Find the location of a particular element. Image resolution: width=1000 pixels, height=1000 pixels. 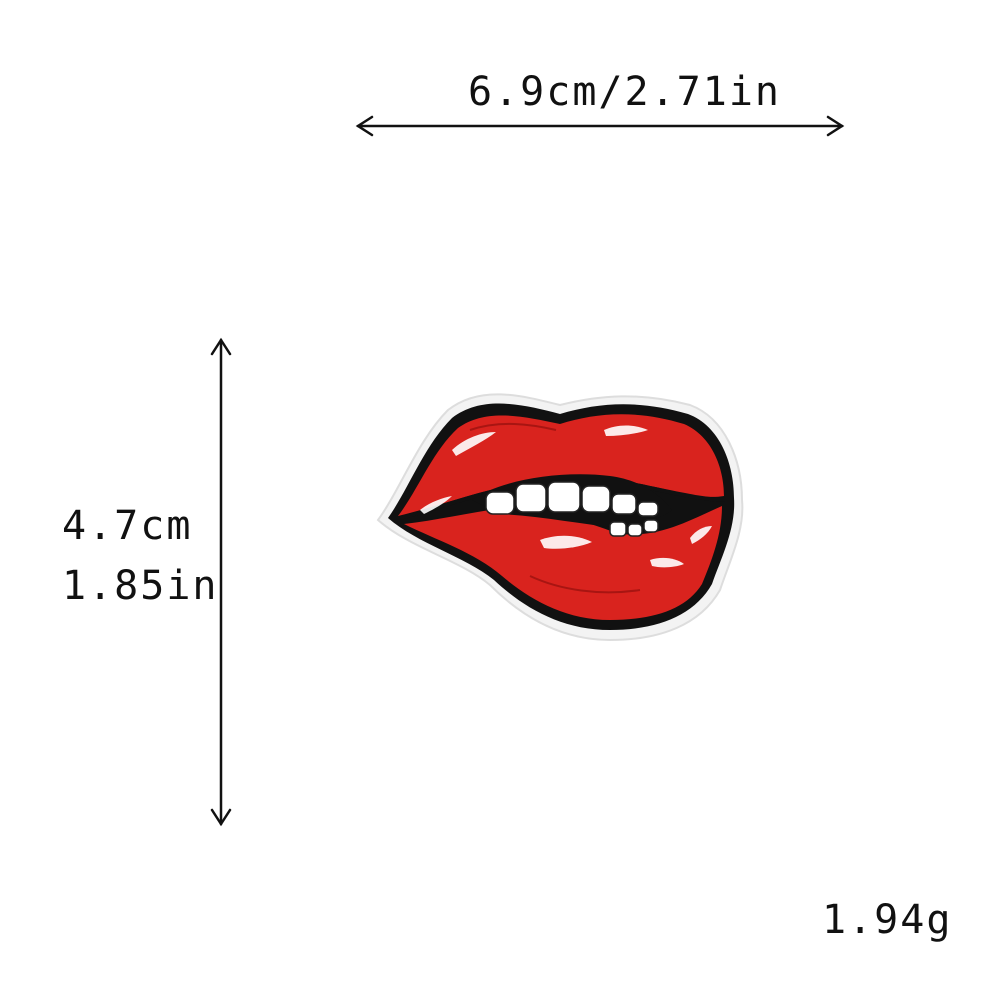

width-label: 6.9cm/2.71in is located at coordinates (624, 92).